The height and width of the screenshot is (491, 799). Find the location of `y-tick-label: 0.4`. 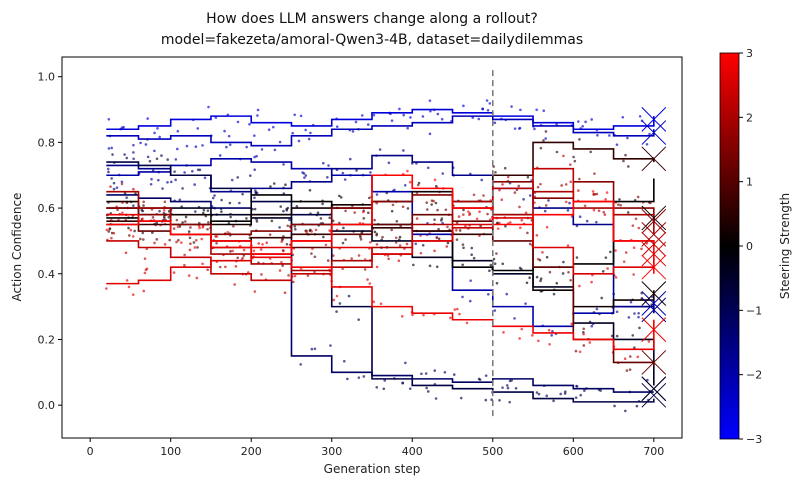

y-tick-label: 0.4 is located at coordinates (47, 274).